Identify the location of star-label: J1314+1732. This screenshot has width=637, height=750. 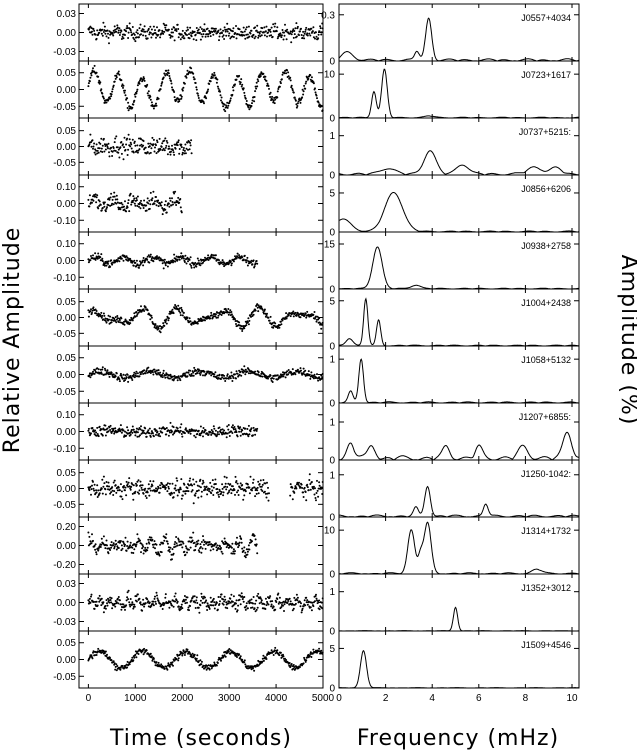
(546, 531).